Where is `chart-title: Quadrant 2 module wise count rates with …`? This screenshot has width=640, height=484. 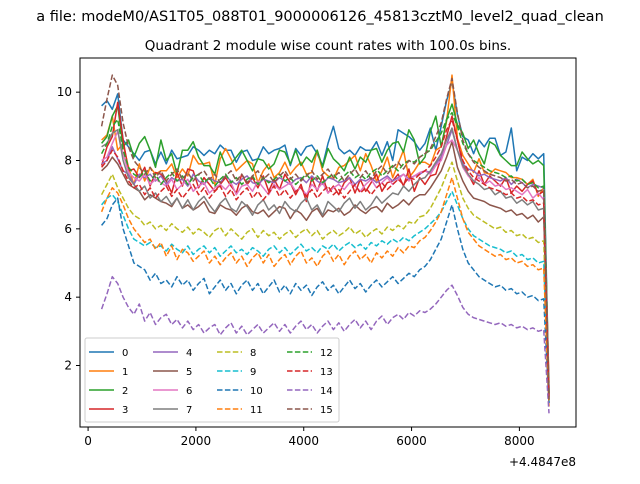
chart-title: Quadrant 2 module wise count rates with … is located at coordinates (328, 46).